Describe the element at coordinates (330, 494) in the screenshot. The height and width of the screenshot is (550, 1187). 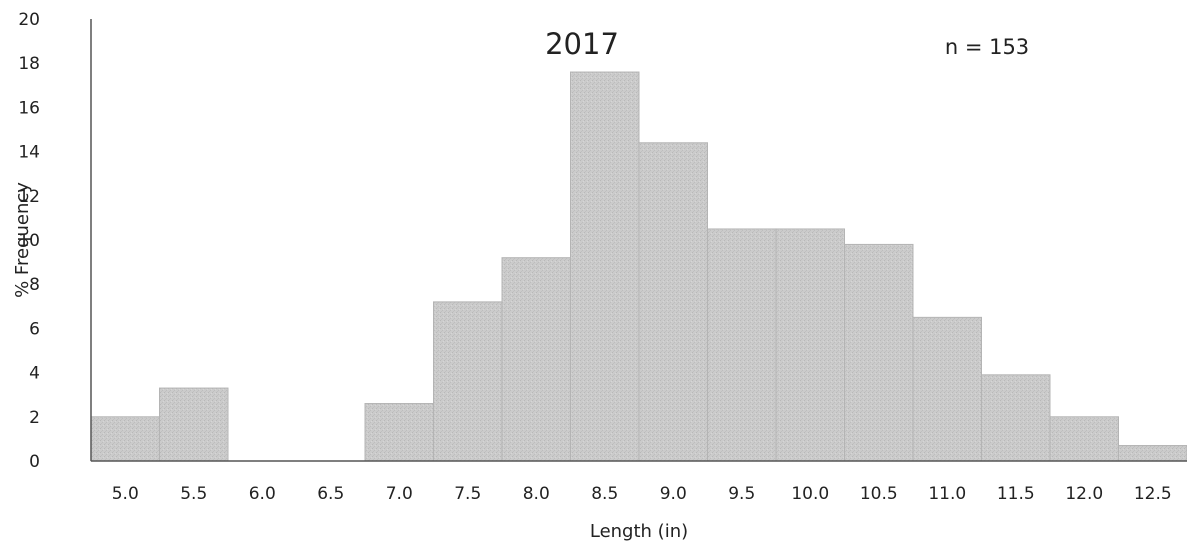
I see `x-tick-label: 6.5` at that location.